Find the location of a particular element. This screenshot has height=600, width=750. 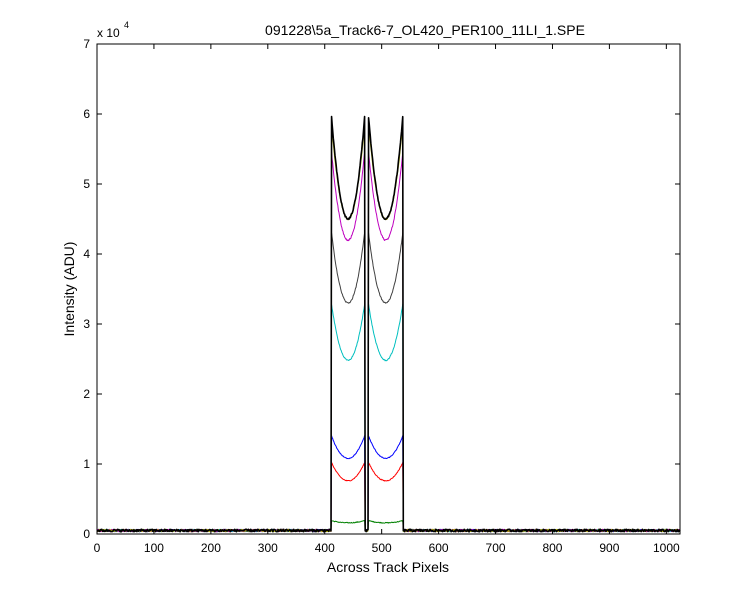

y-tick-label: 1 is located at coordinates (86, 464).